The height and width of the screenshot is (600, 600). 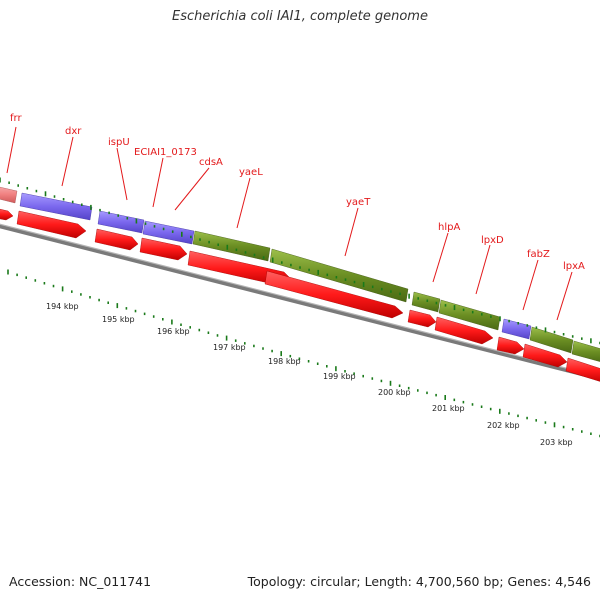 What do you see at coordinates (530, 285) in the screenshot?
I see `leader-fabZ` at bounding box center [530, 285].